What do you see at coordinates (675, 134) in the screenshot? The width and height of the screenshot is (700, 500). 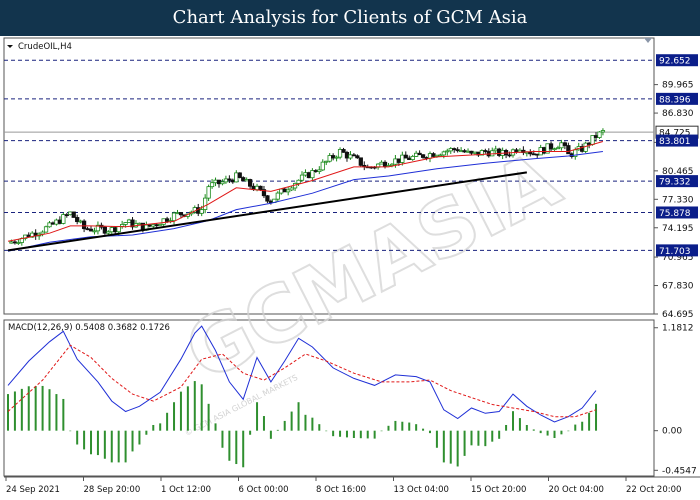 I see `level-label: 84.725` at bounding box center [675, 134].